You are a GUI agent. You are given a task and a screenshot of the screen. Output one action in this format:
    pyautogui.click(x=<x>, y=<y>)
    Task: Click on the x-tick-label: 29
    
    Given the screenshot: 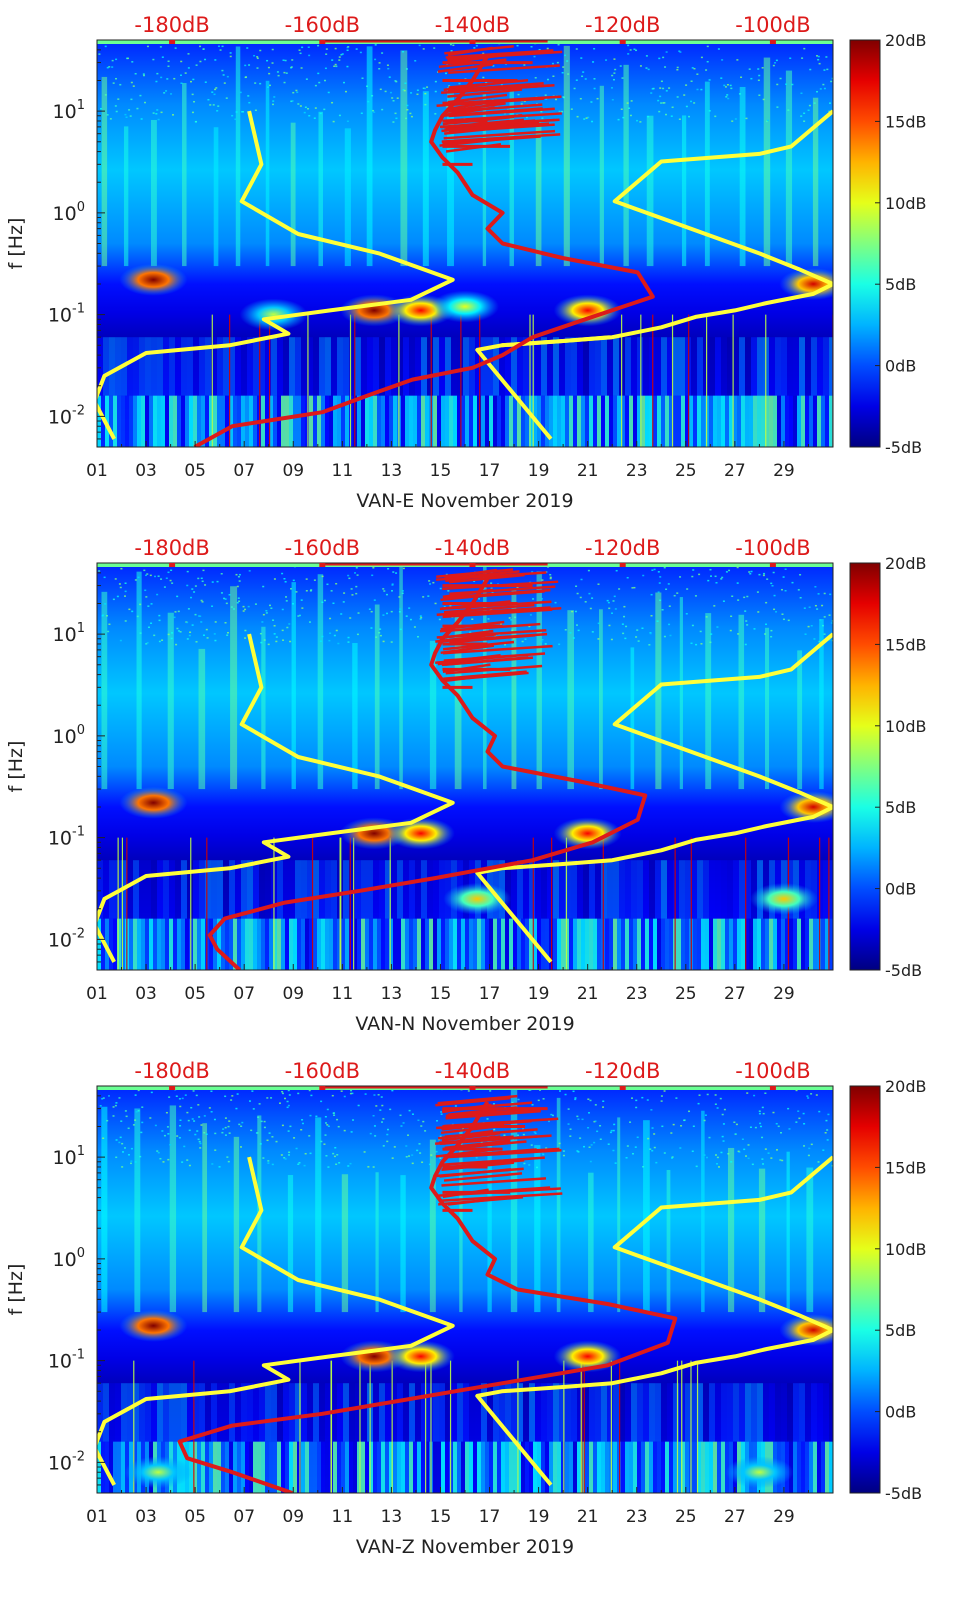 What is the action you would take?
    pyautogui.click(x=784, y=994)
    